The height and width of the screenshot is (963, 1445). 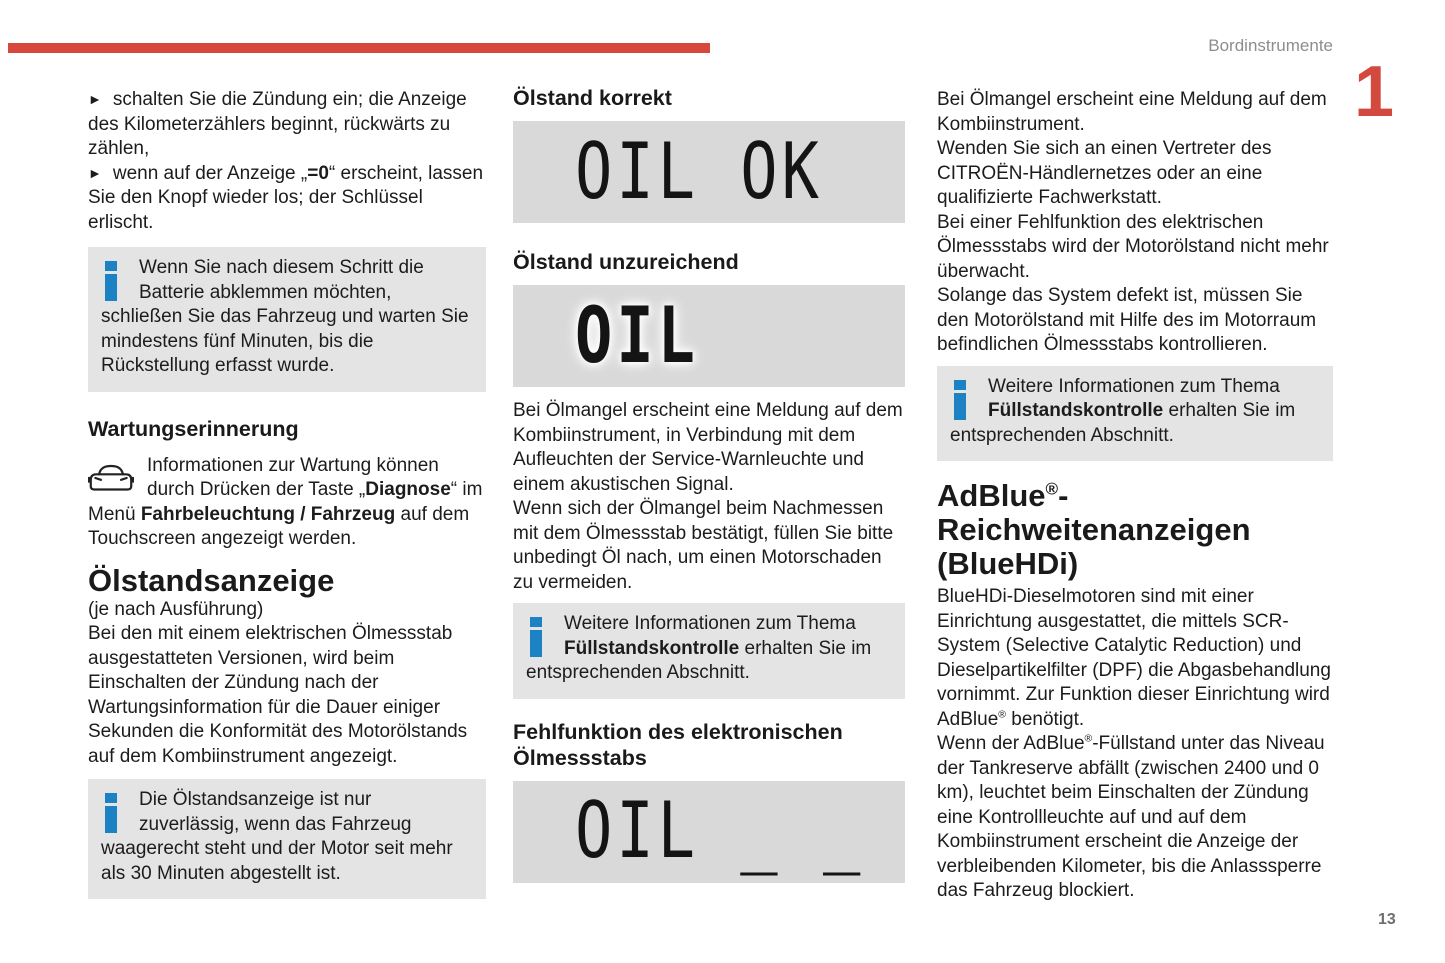 I want to click on subsection-heading-oil-low: Ölstand unzureichend, so click(x=626, y=262).